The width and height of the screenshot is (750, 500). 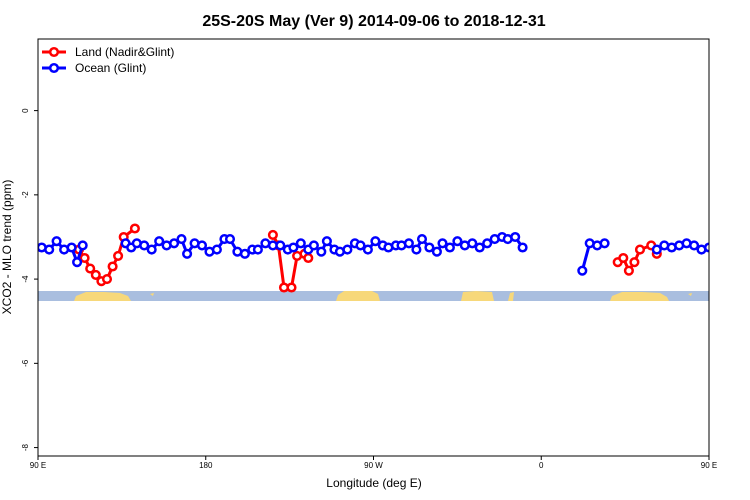 What do you see at coordinates (358, 296) in the screenshot?
I see `map-land-south-america` at bounding box center [358, 296].